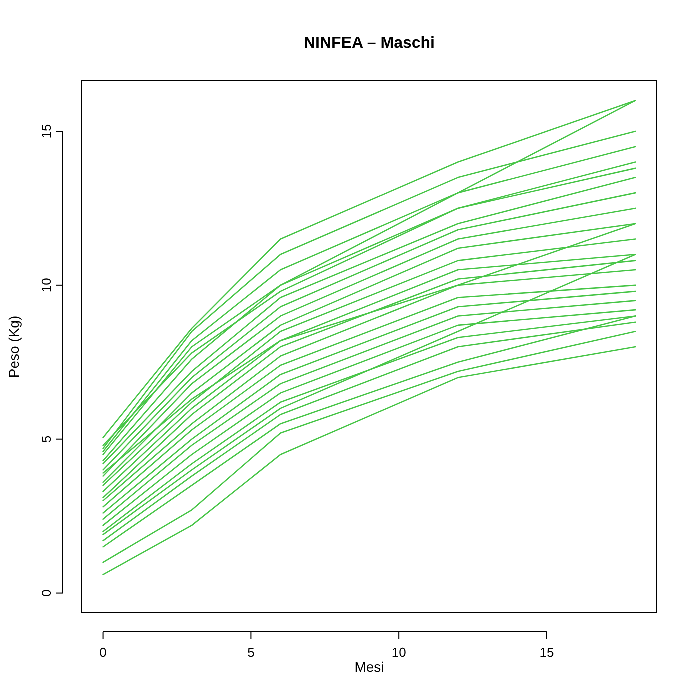 The width and height of the screenshot is (700, 700). Describe the element at coordinates (251, 652) in the screenshot. I see `x-tick-label: 5` at that location.